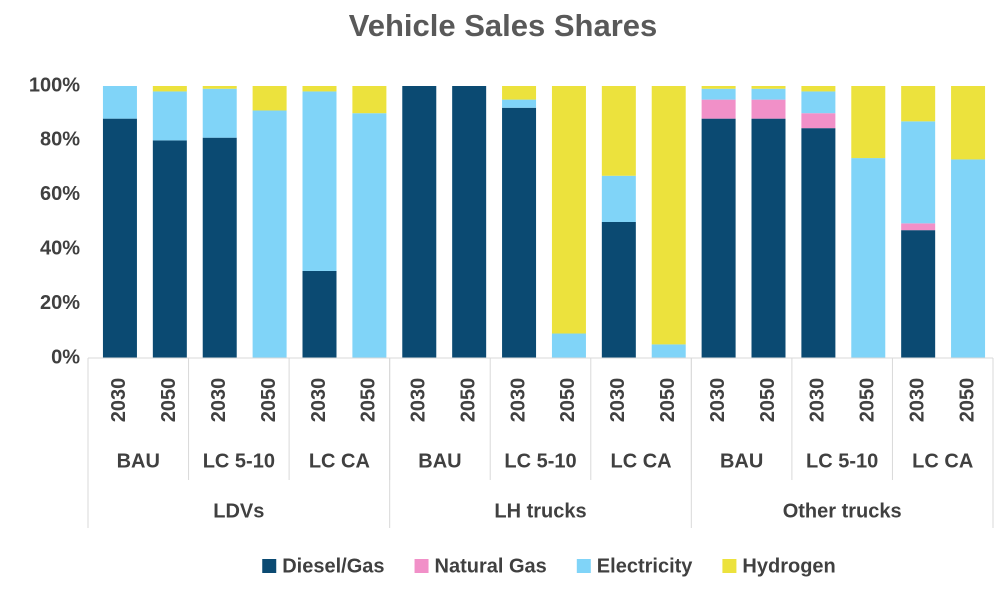  Describe the element at coordinates (645, 566) in the screenshot. I see `legend-label: Electricity` at that location.